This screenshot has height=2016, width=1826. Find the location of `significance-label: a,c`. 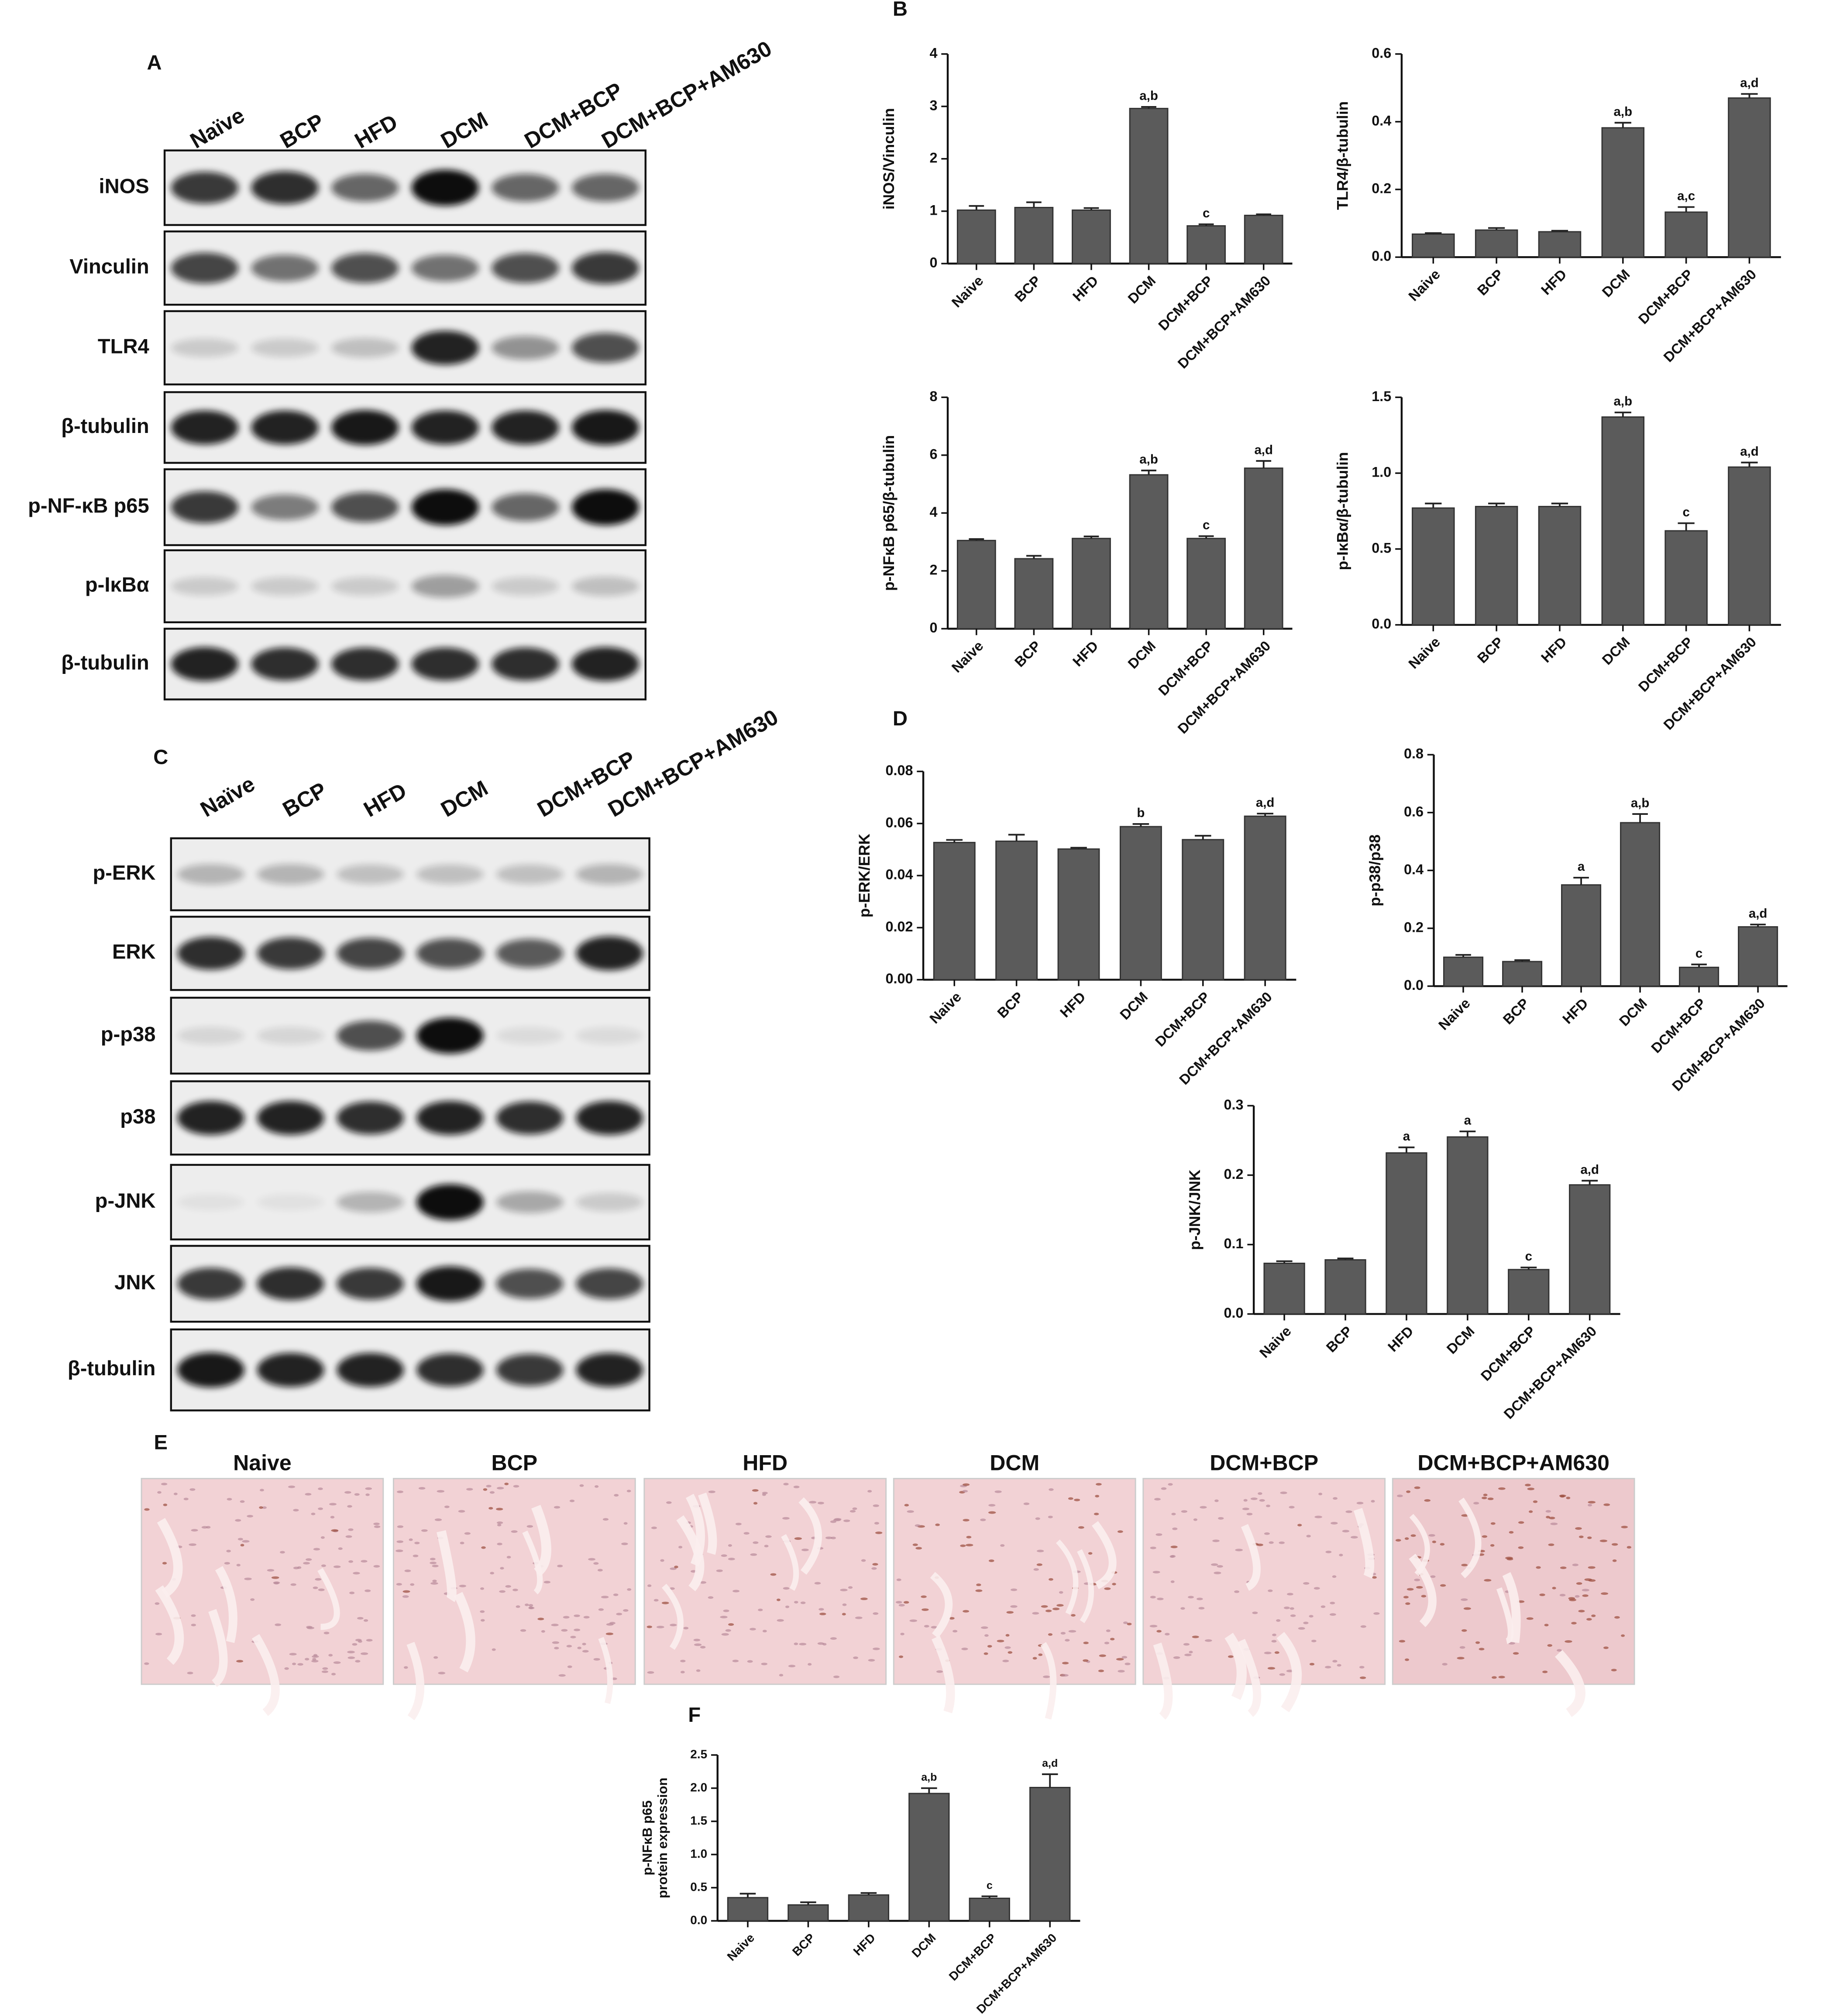

significance-label: a,c is located at coordinates (1686, 196).